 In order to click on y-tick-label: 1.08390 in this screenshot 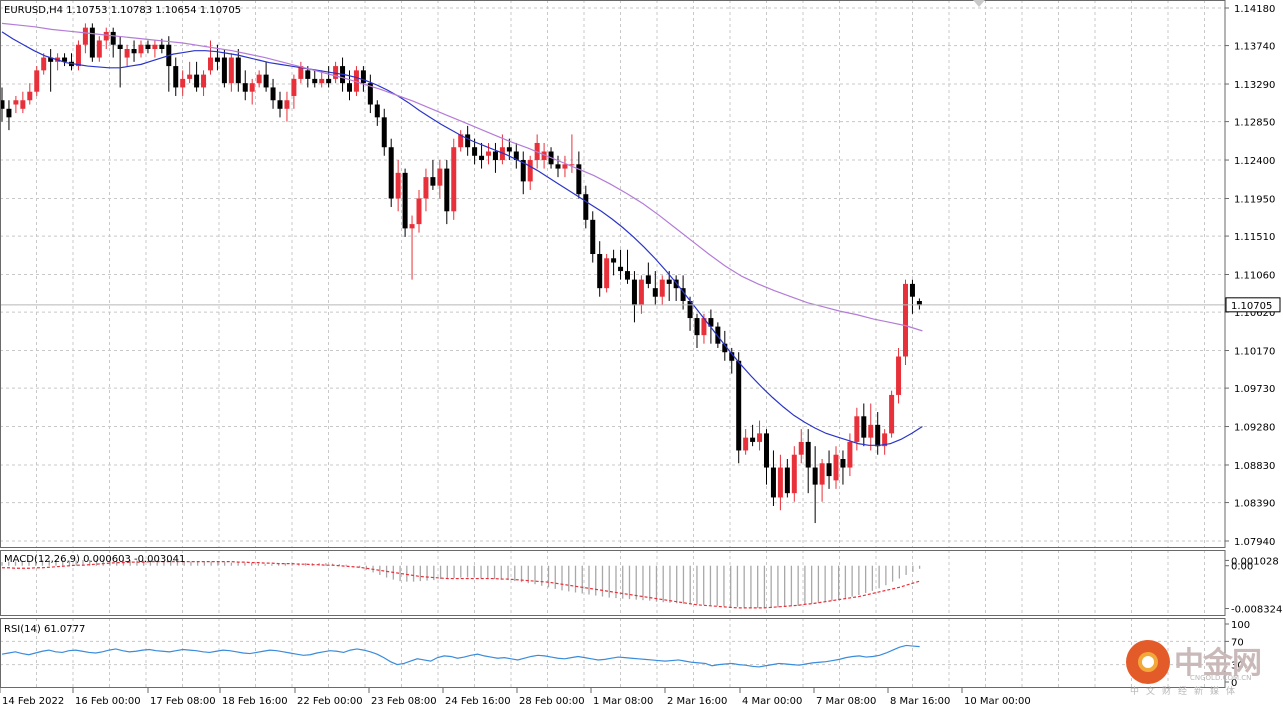, I will do `click(1254, 504)`.